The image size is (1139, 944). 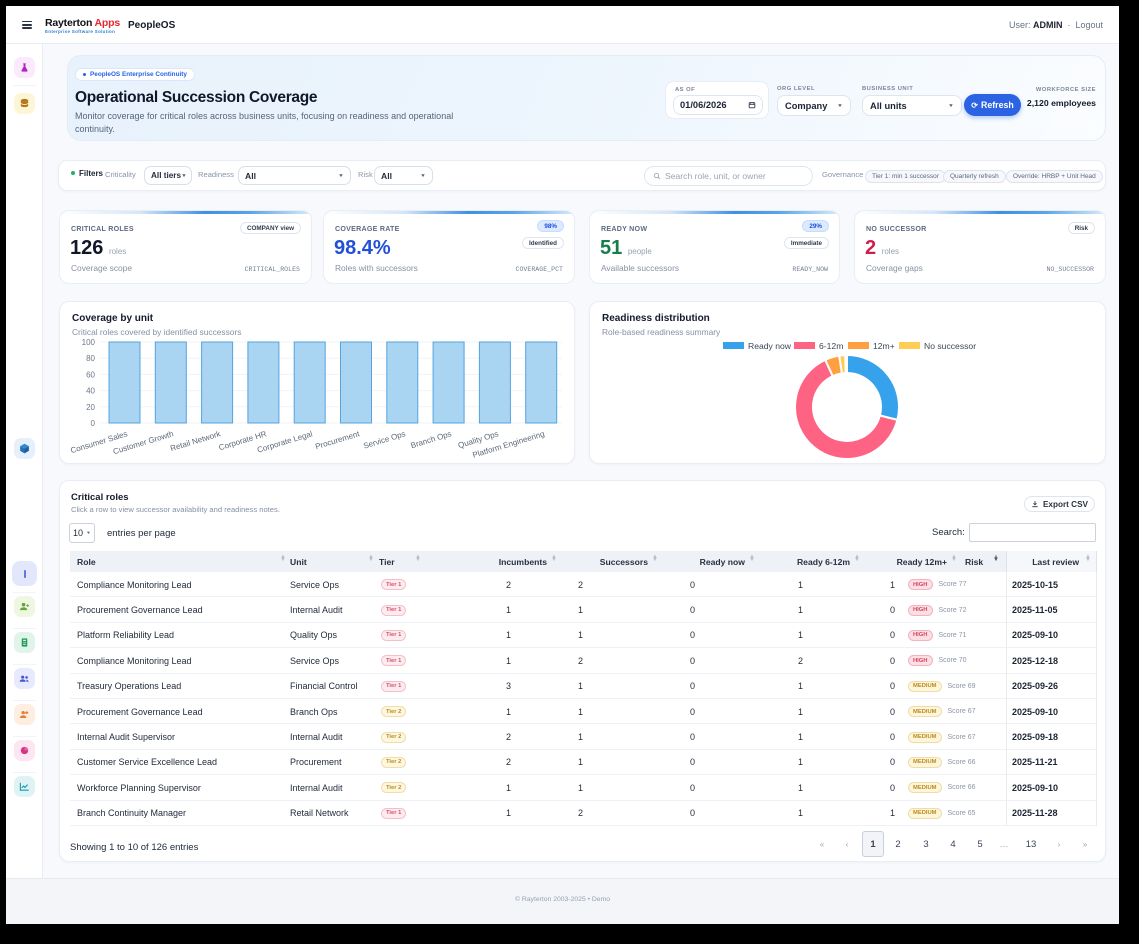 I want to click on svg-text: 20, so click(x=90, y=407).